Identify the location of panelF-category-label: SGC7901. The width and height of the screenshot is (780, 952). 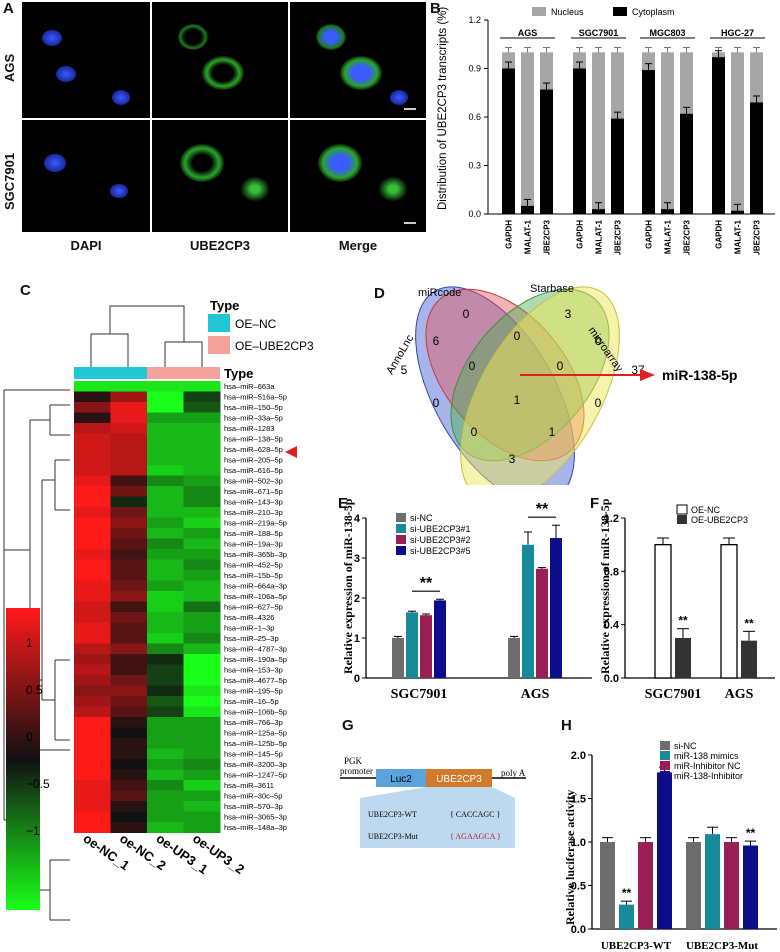
(673, 694).